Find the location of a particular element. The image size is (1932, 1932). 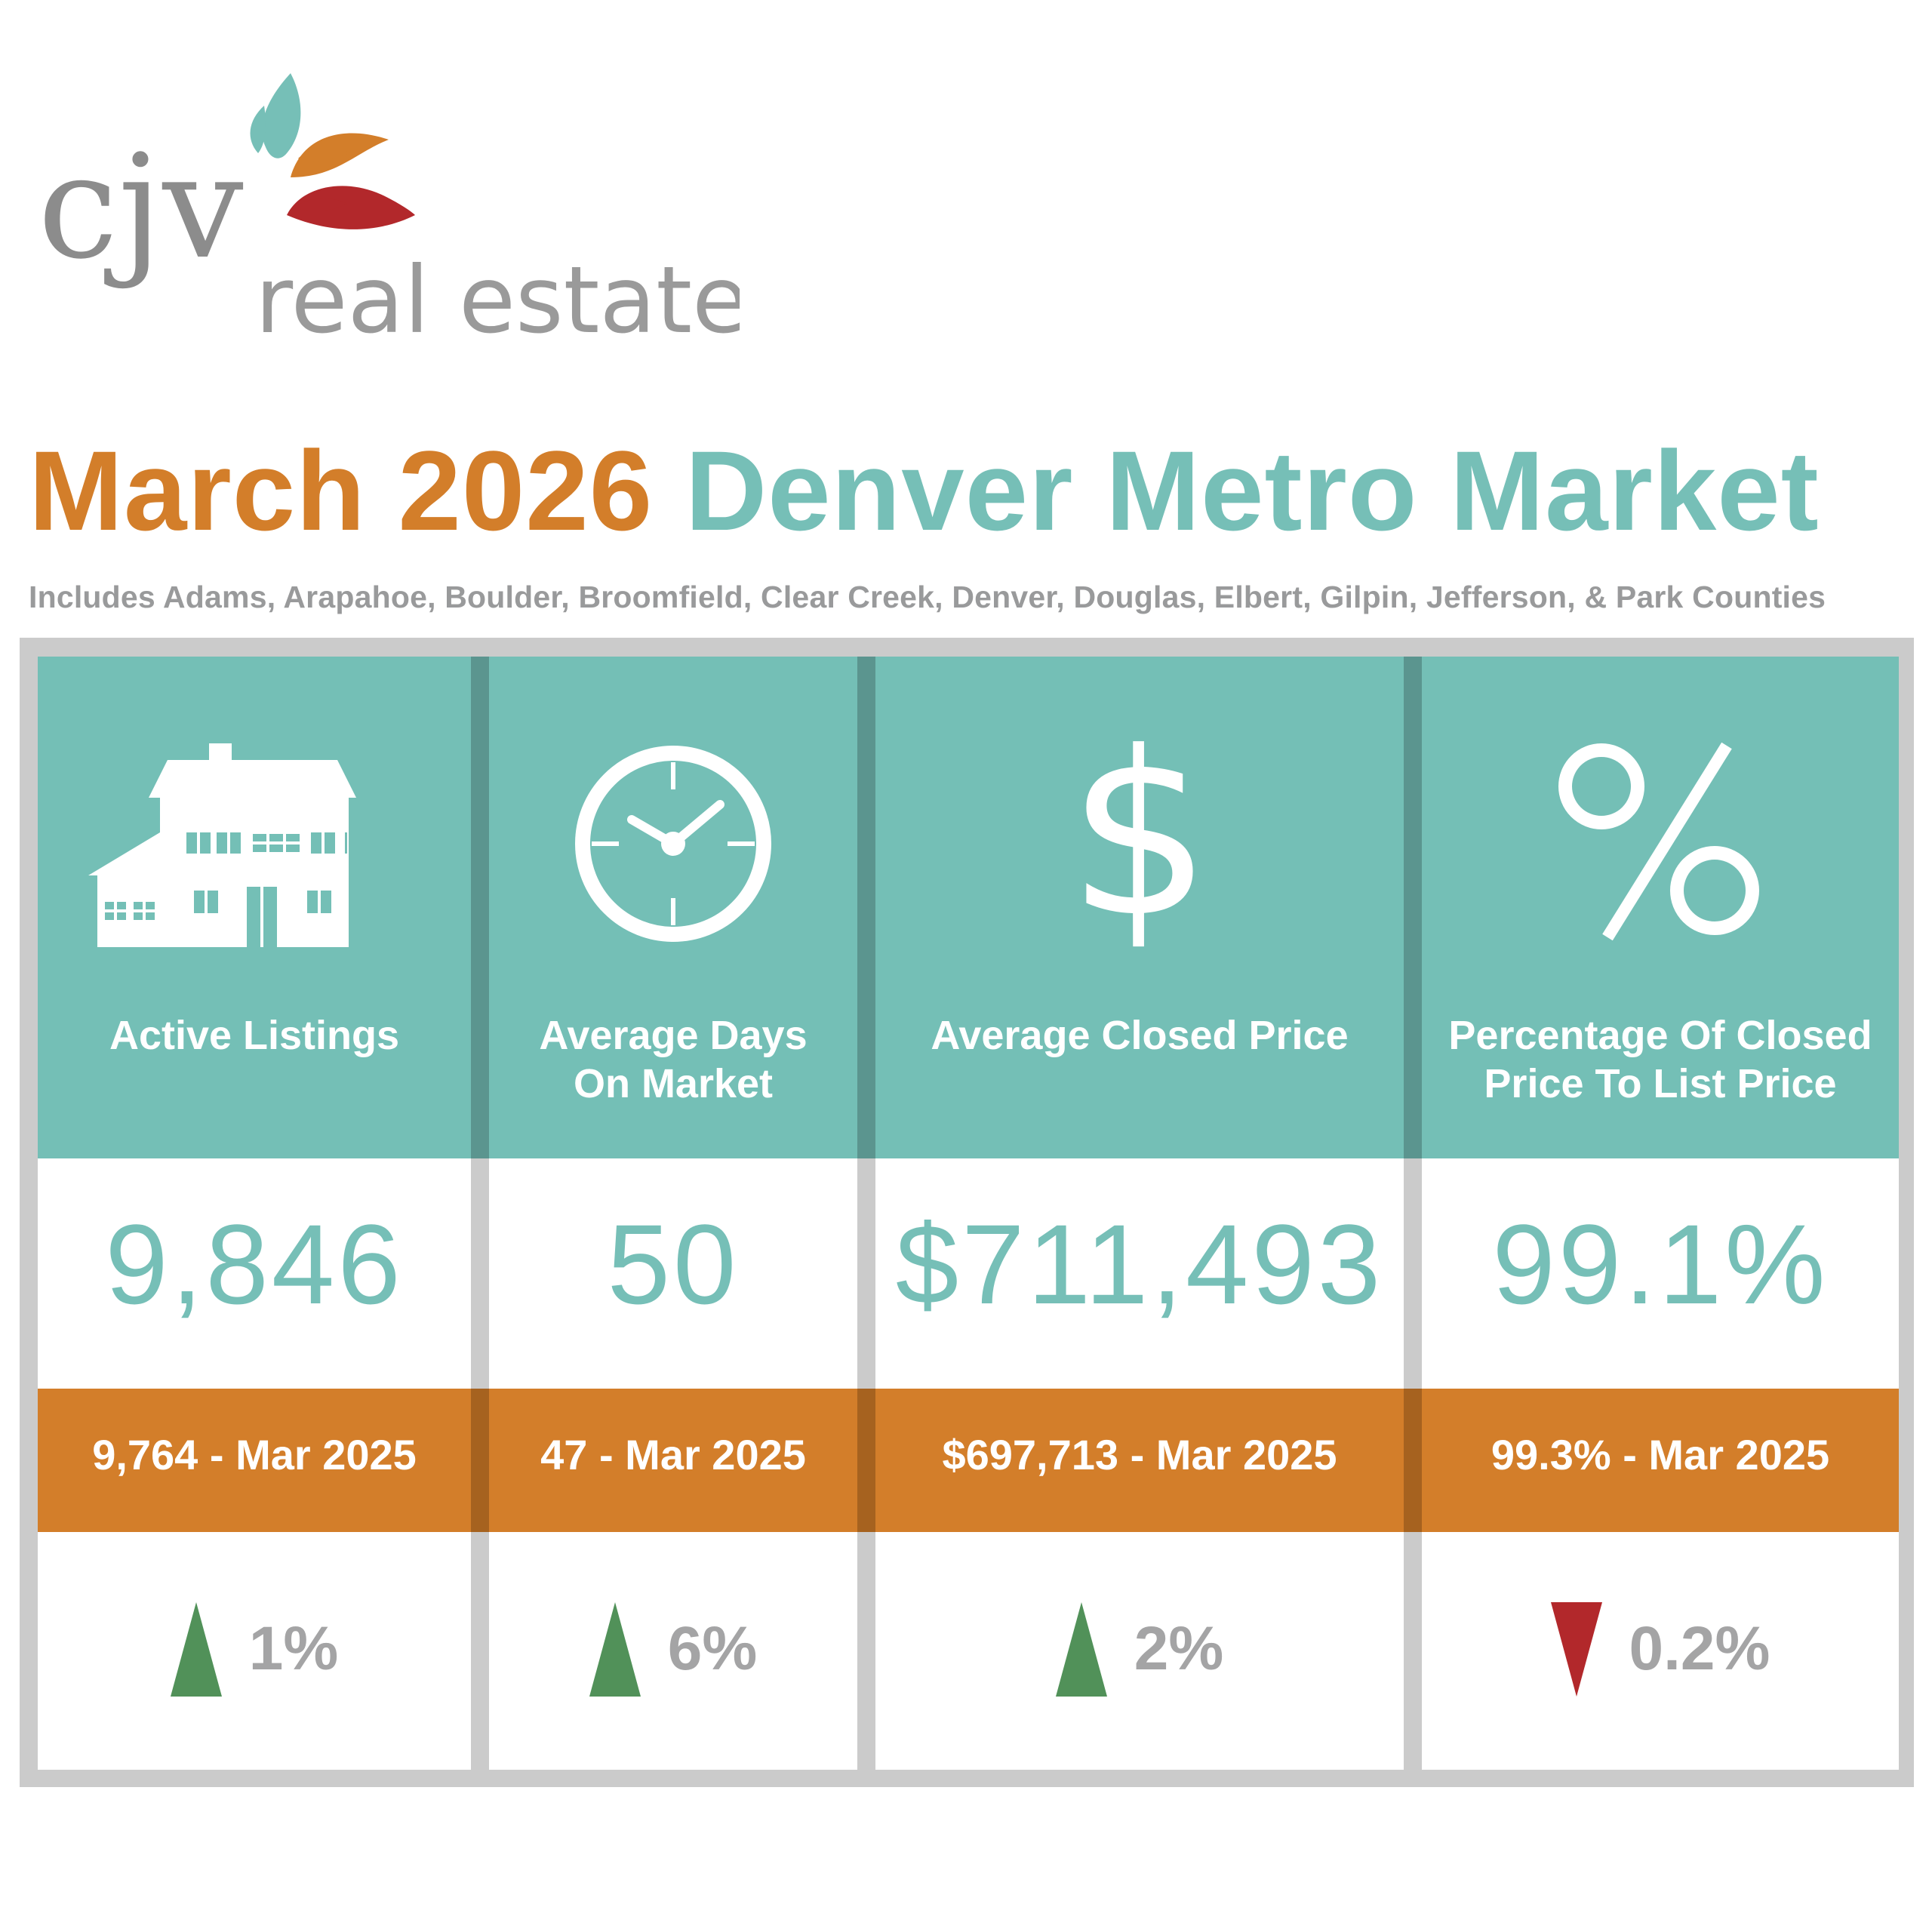

dollar-icon: $ is located at coordinates (1140, 835).